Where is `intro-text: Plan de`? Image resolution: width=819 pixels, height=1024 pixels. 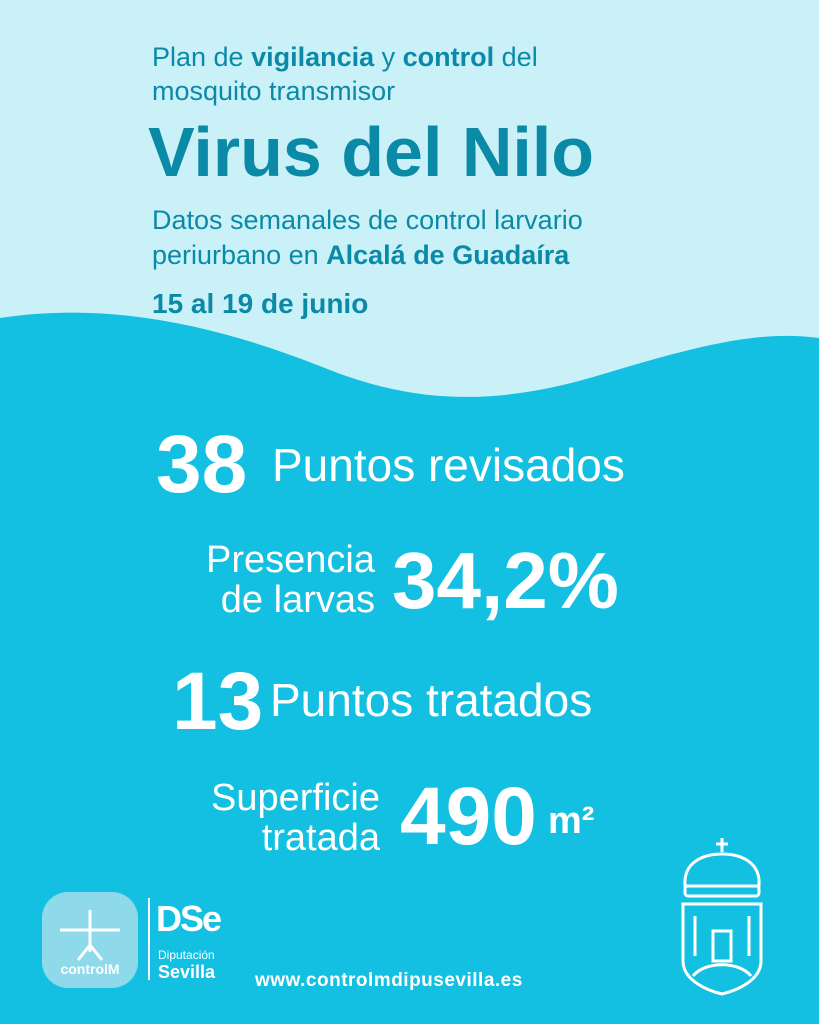 intro-text: Plan de is located at coordinates (202, 57).